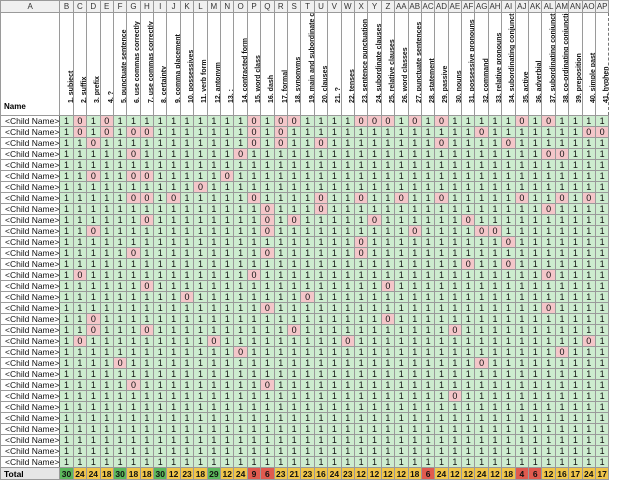  I want to click on question-header: 12. antonym, so click(214, 64).